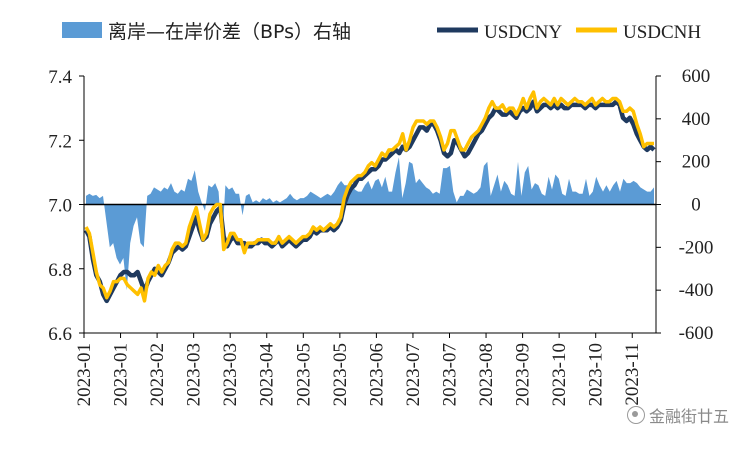 Image resolution: width=751 pixels, height=449 pixels. Describe the element at coordinates (523, 374) in the screenshot. I see `x-tick-label: 2023-09` at that location.